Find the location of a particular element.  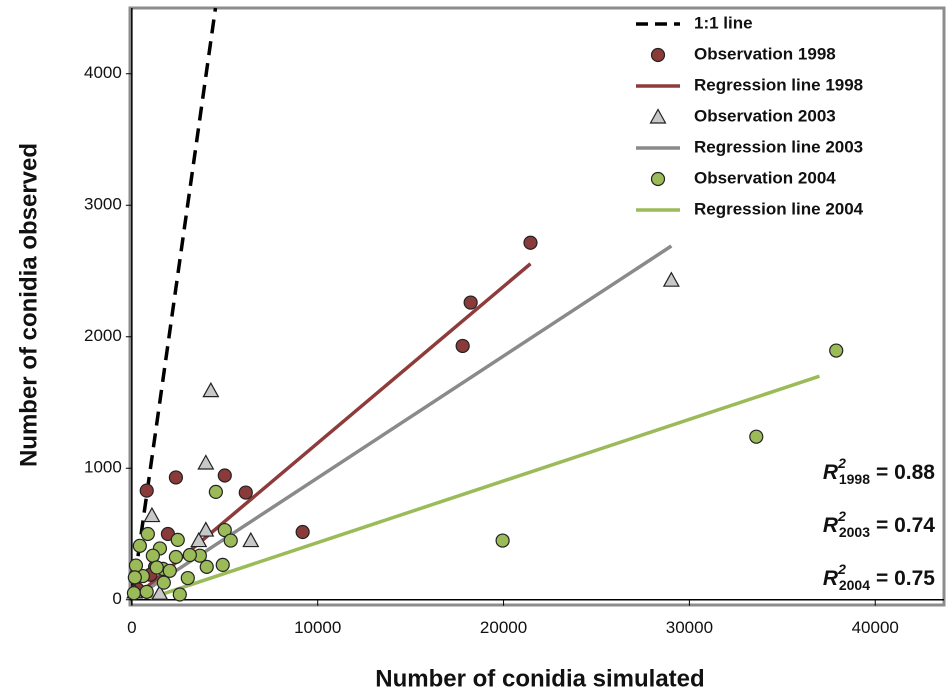

y-tick-label: 1000 is located at coordinates (103, 467).